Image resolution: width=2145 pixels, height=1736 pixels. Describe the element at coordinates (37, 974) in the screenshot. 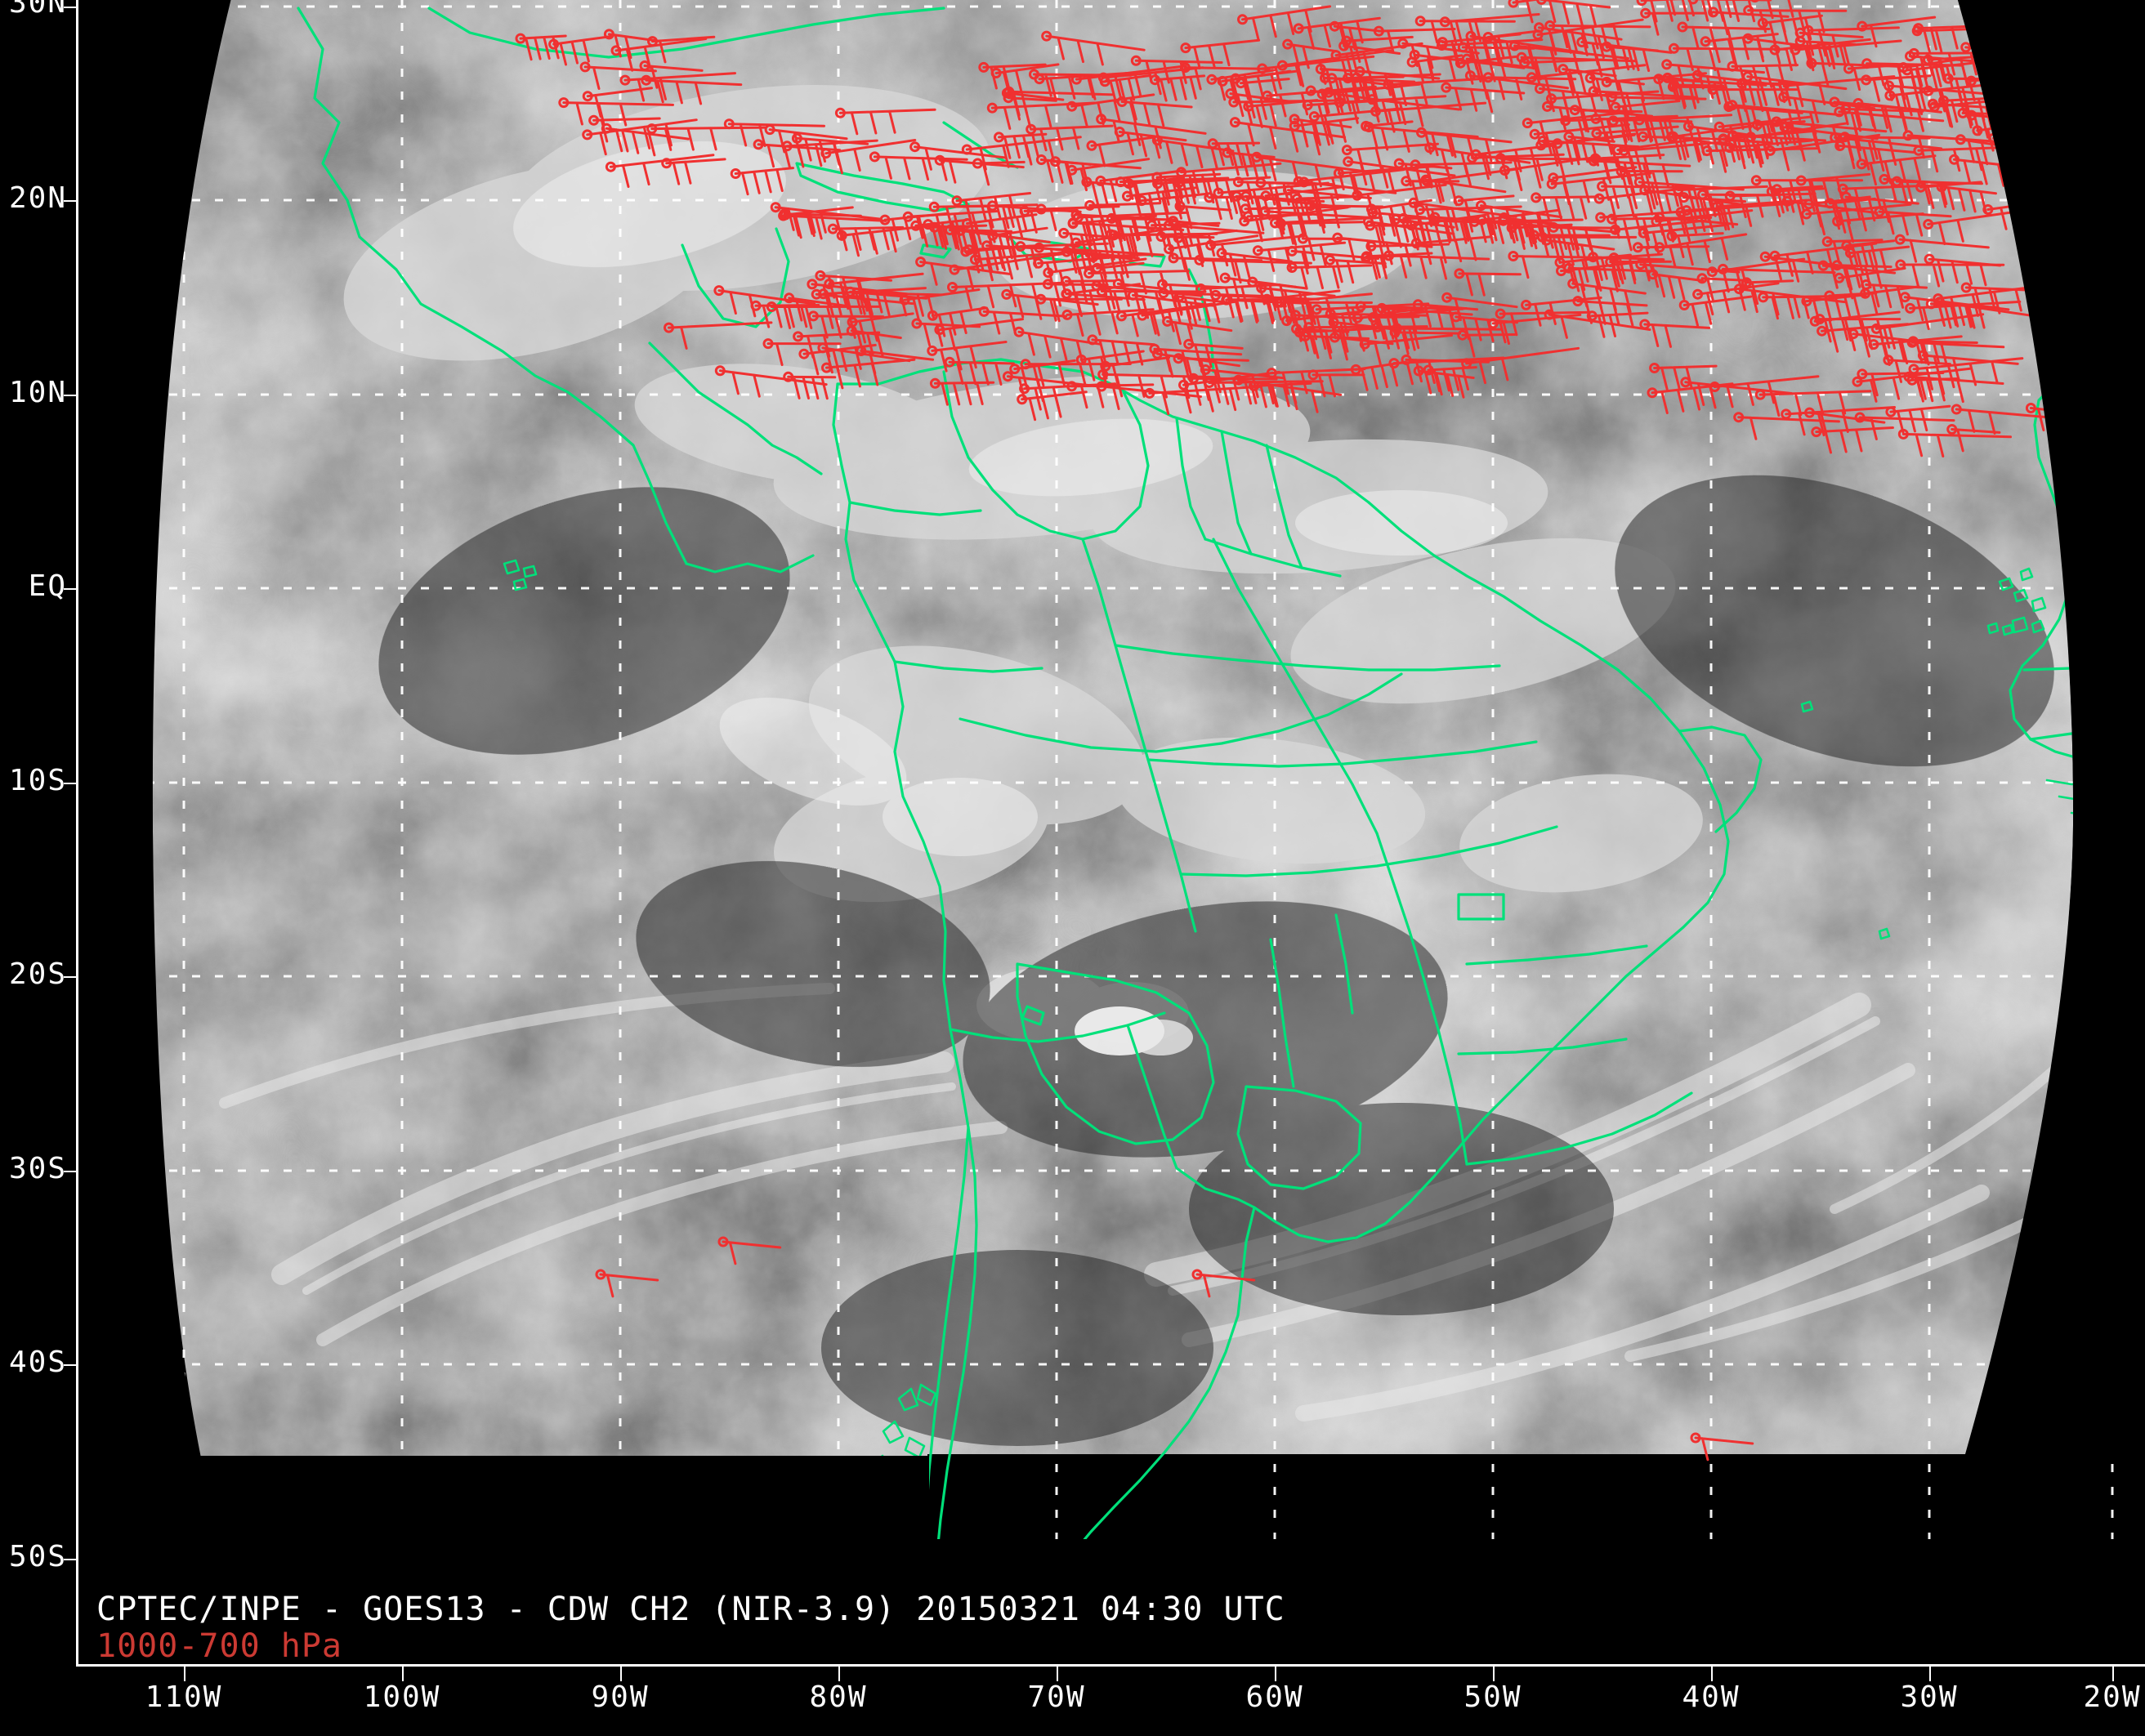

I see `y-label-20S: 20S` at that location.